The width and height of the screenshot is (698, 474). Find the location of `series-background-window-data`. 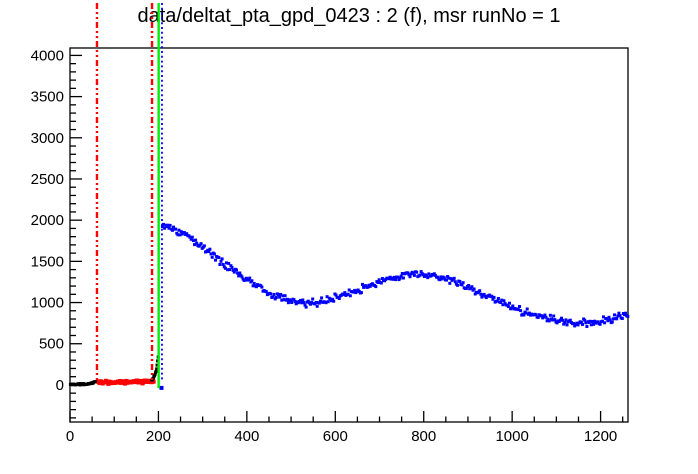

series-background-window-data is located at coordinates (126, 382).